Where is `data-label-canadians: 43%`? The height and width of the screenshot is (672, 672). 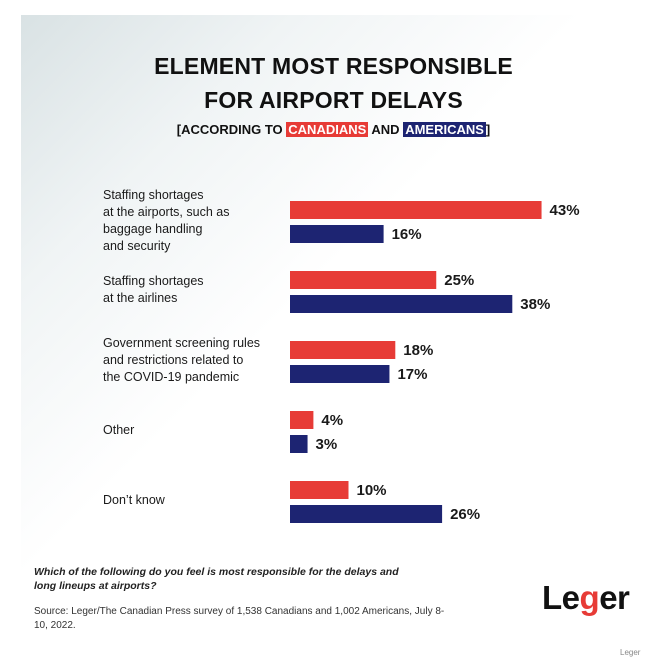
data-label-canadians: 43% is located at coordinates (565, 210).